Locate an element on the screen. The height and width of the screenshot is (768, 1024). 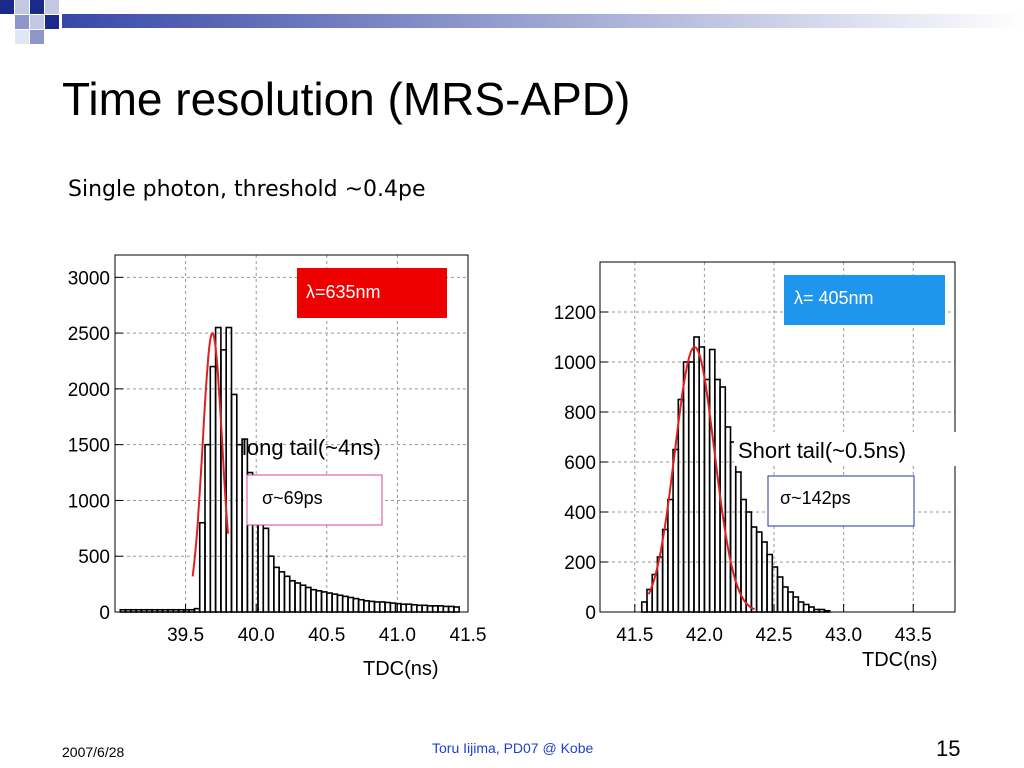
x-tick-label-0: 41.5 is located at coordinates (634, 635).